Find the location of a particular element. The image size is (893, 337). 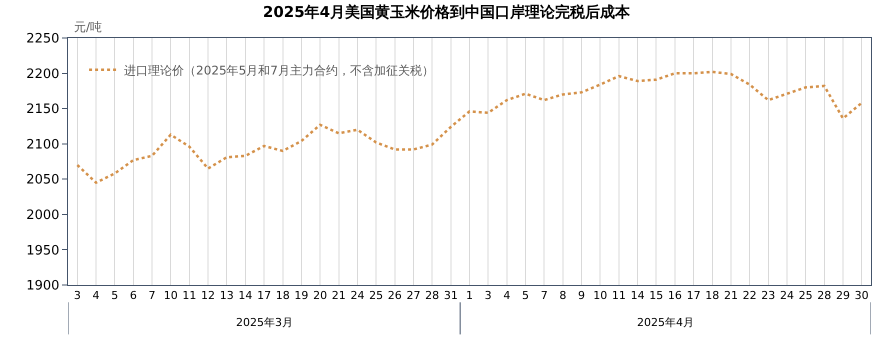

x-tick-label: 19 is located at coordinates (301, 295).